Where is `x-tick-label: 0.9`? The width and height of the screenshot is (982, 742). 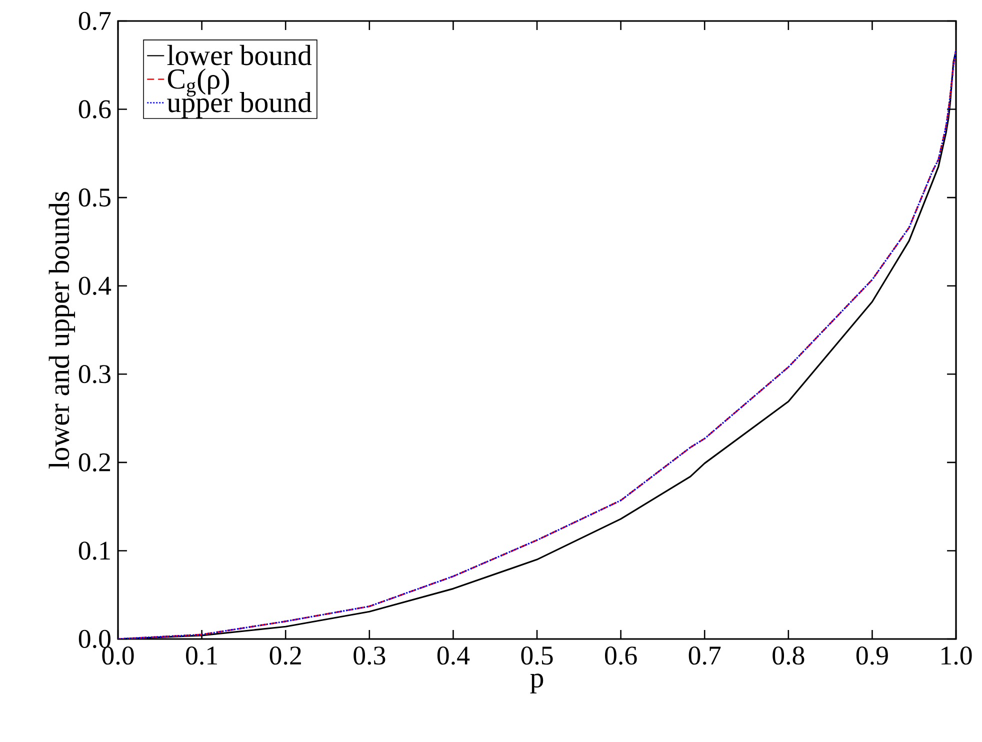 x-tick-label: 0.9 is located at coordinates (872, 655).